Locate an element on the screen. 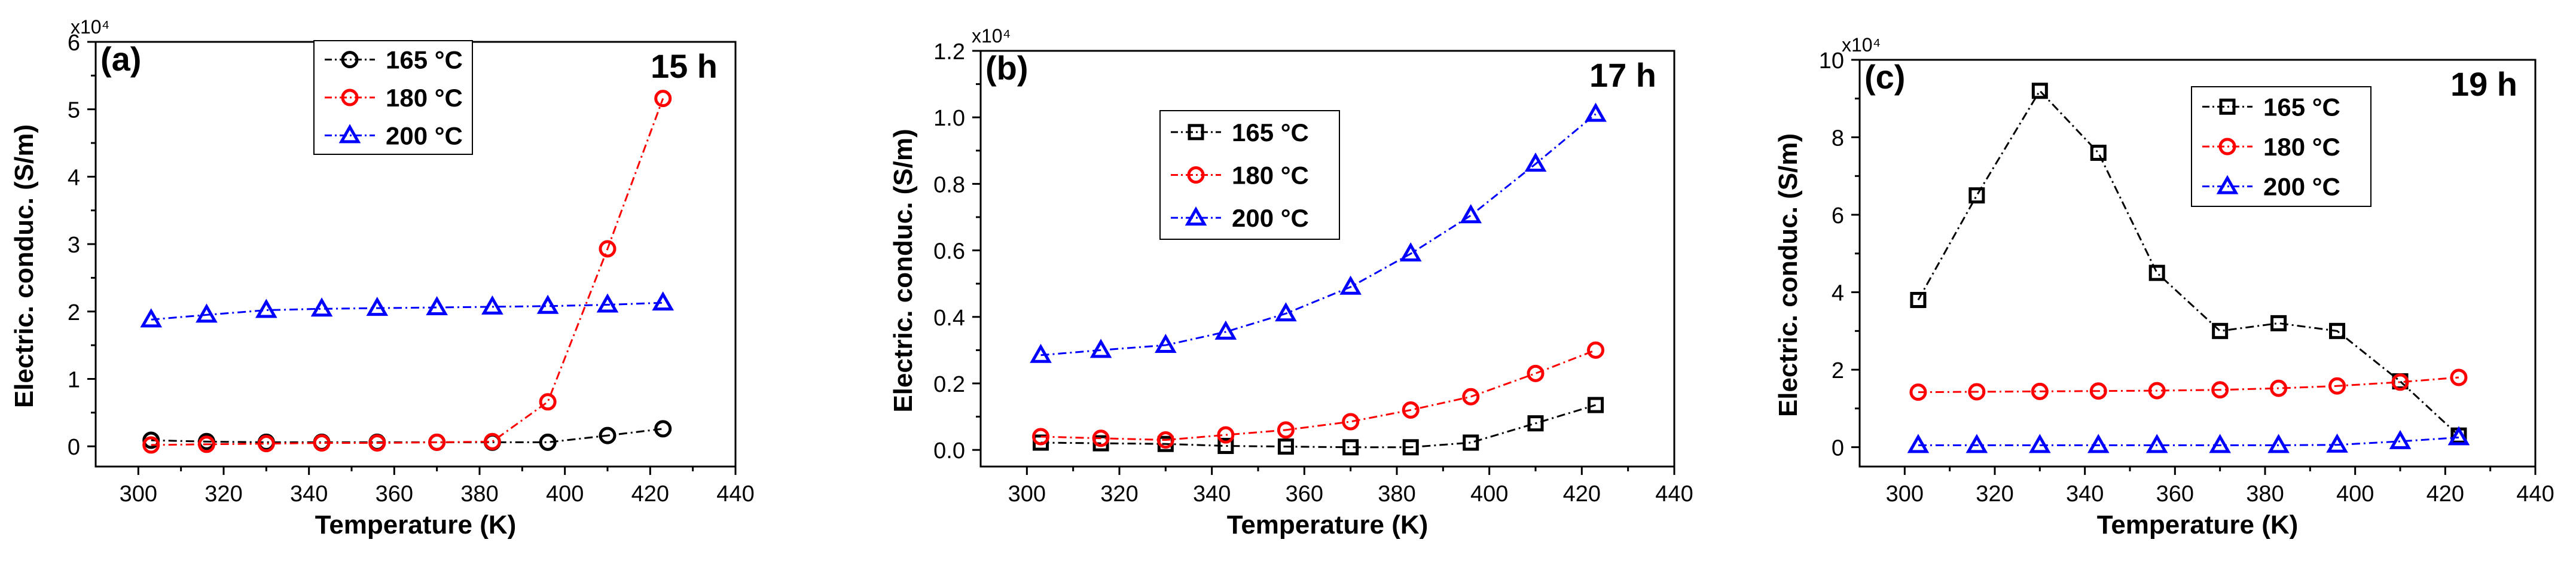  y-tick-label: 0.6 is located at coordinates (949, 252).